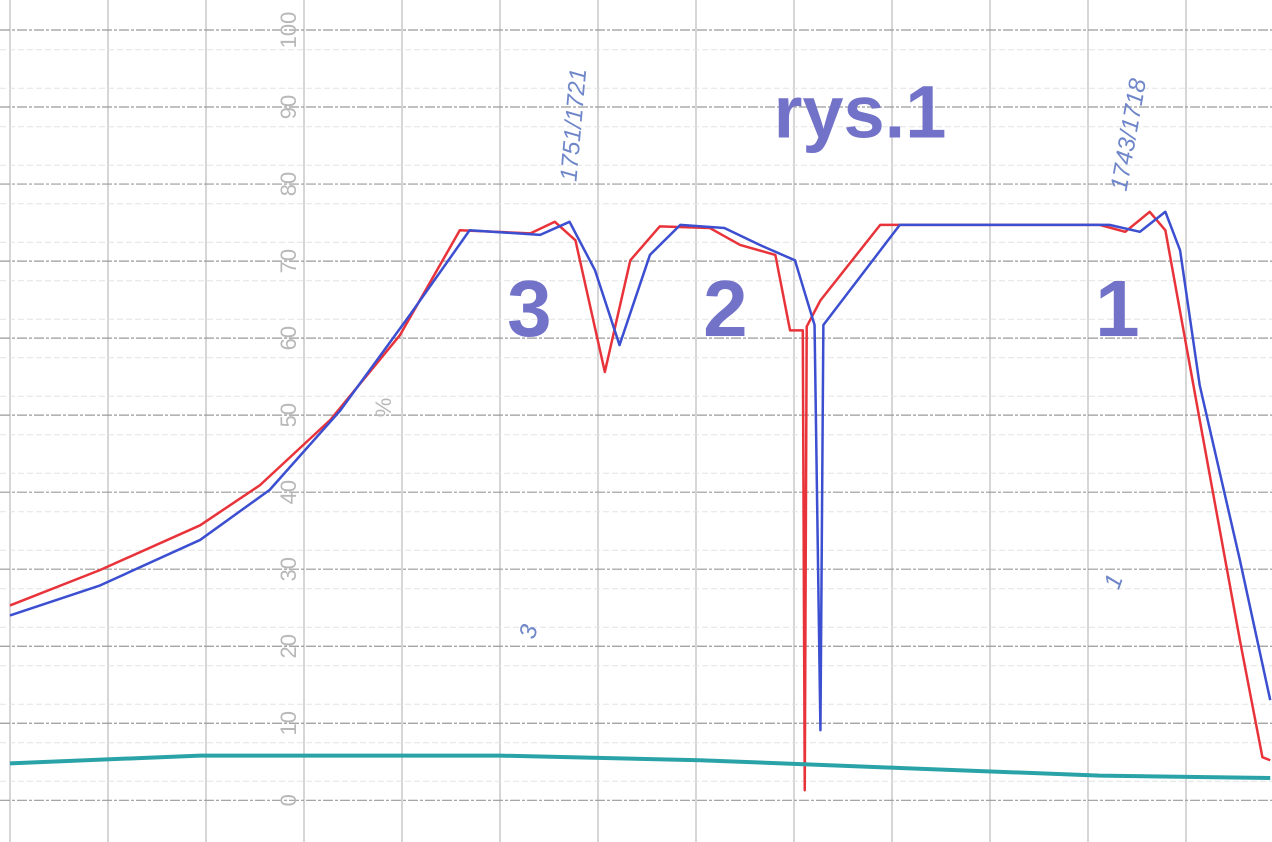 The height and width of the screenshot is (842, 1272). I want to click on y-tick-label: 10, so click(288, 723).